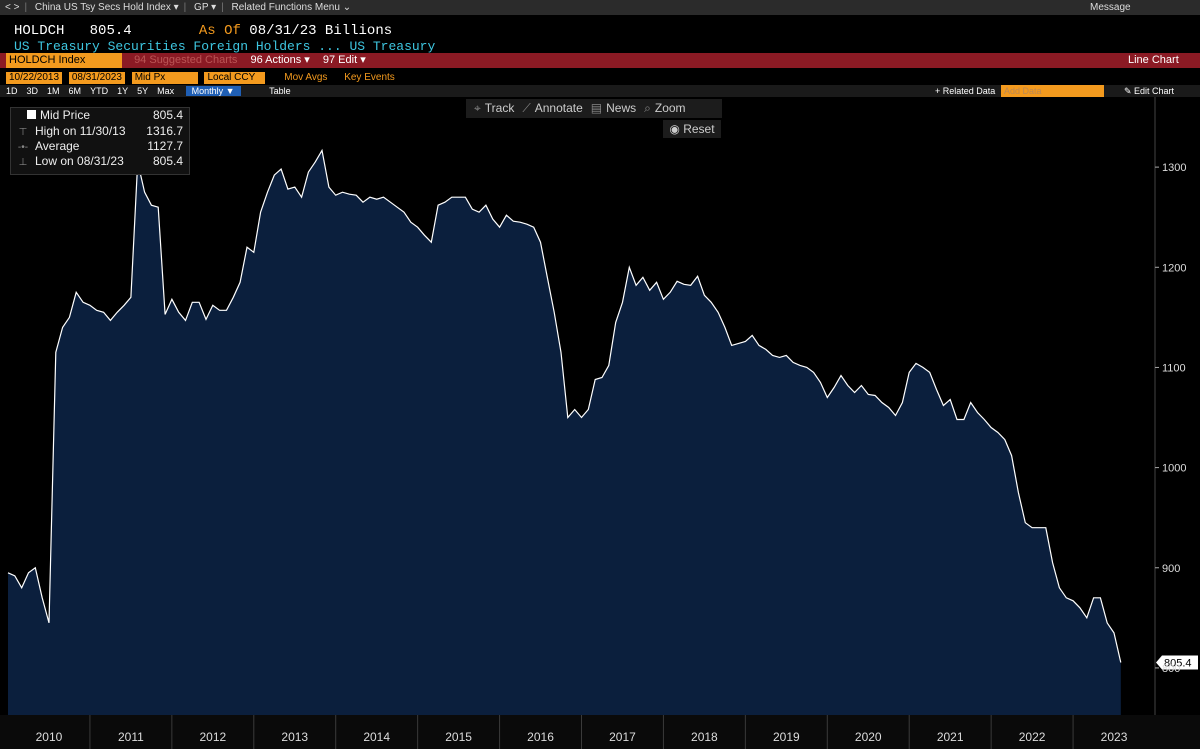 The width and height of the screenshot is (1200, 749). What do you see at coordinates (540, 737) in the screenshot?
I see `x-tick-label: 2016` at bounding box center [540, 737].